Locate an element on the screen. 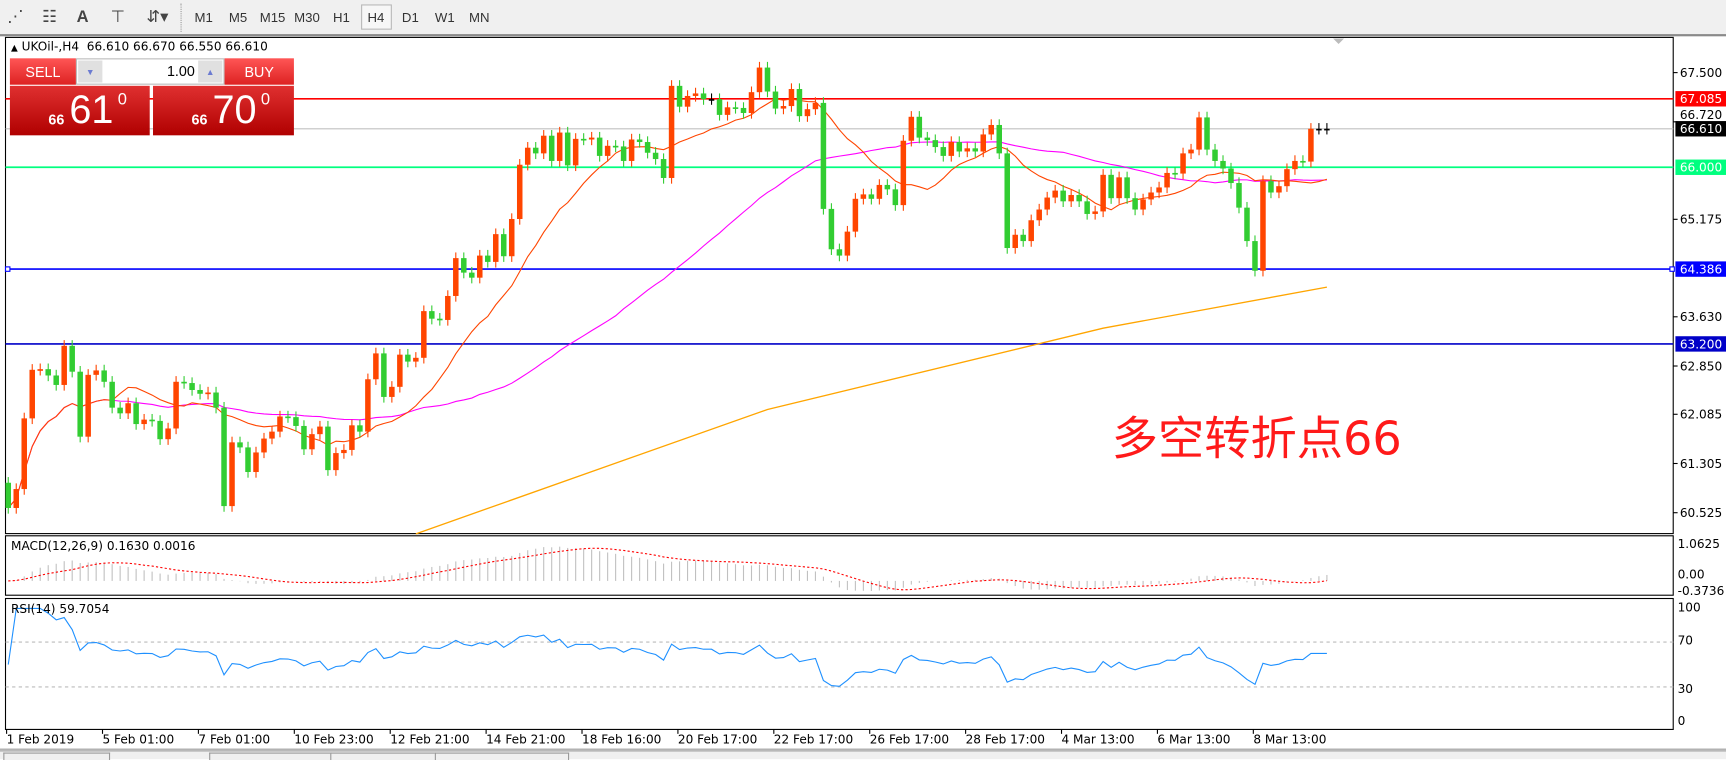 This screenshot has height=760, width=1726. time-axis-label: 8 Mar 13:00 is located at coordinates (1289, 740).